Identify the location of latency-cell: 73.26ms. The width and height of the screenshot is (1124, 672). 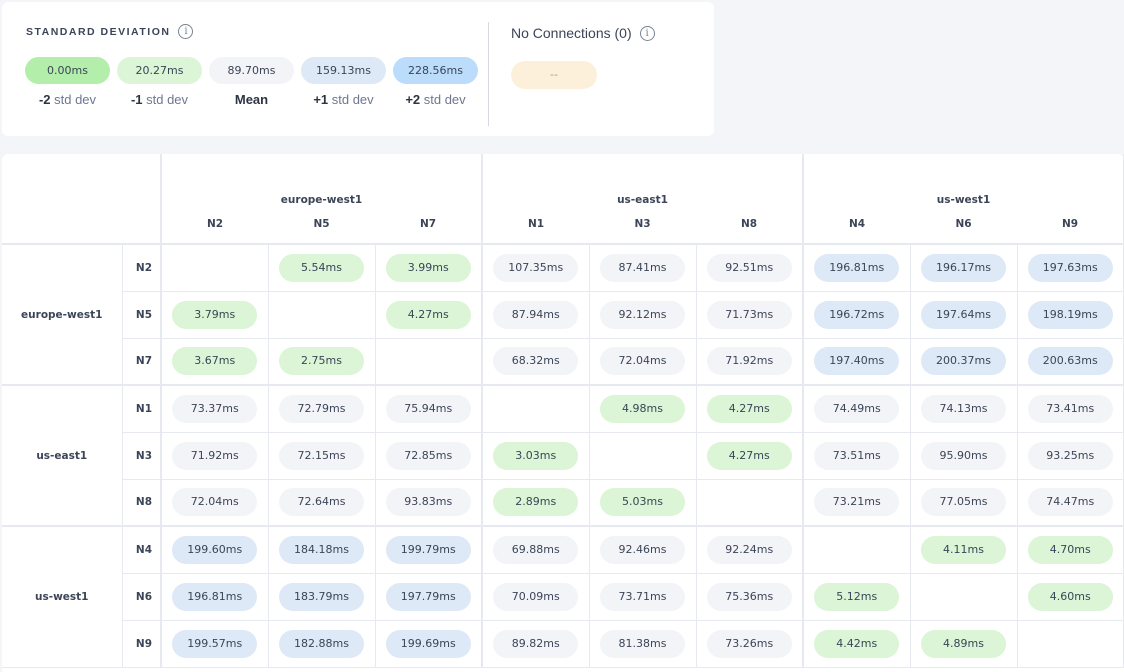
(749, 643).